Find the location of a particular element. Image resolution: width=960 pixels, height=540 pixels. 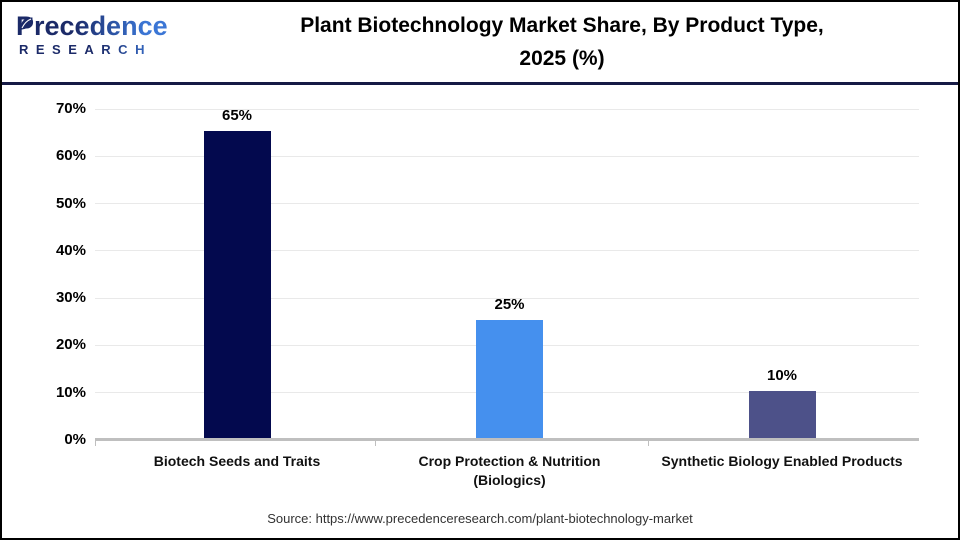

bar-value-label: 25% is located at coordinates (509, 304).